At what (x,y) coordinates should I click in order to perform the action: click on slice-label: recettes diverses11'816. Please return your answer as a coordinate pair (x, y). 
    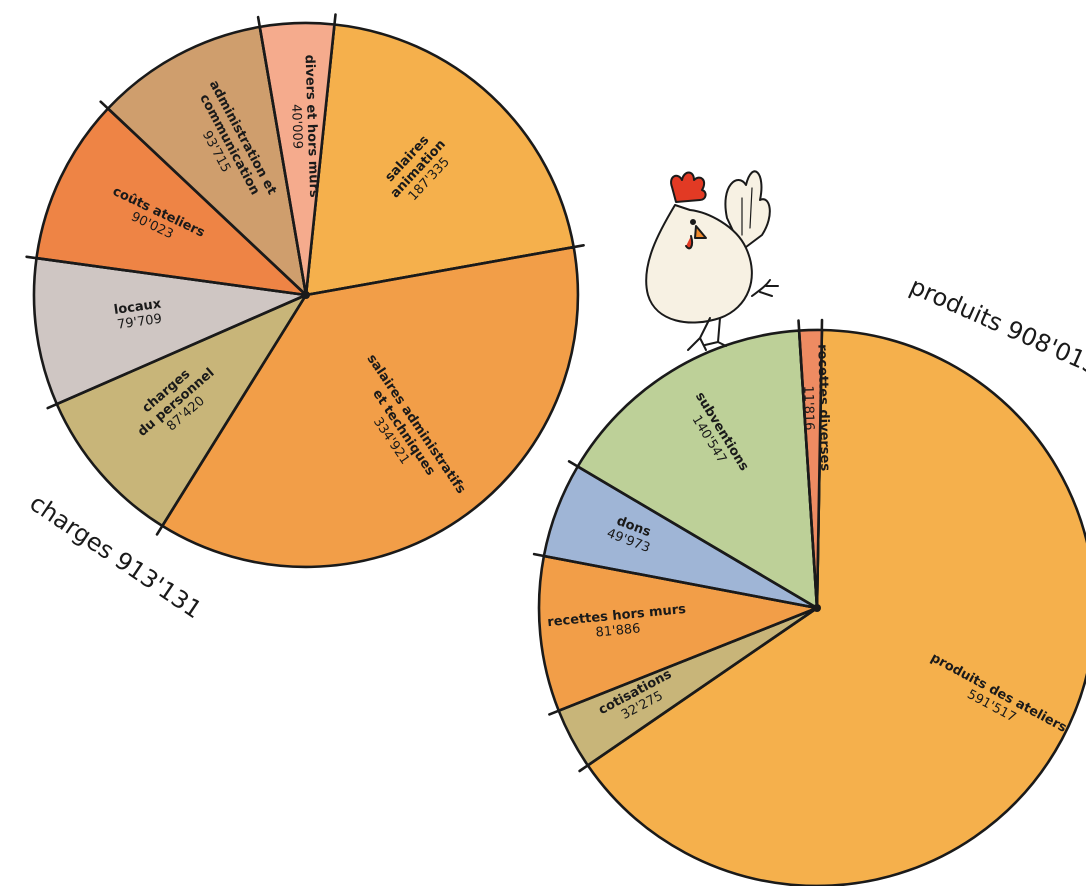
    Looking at the image, I should click on (815, 408).